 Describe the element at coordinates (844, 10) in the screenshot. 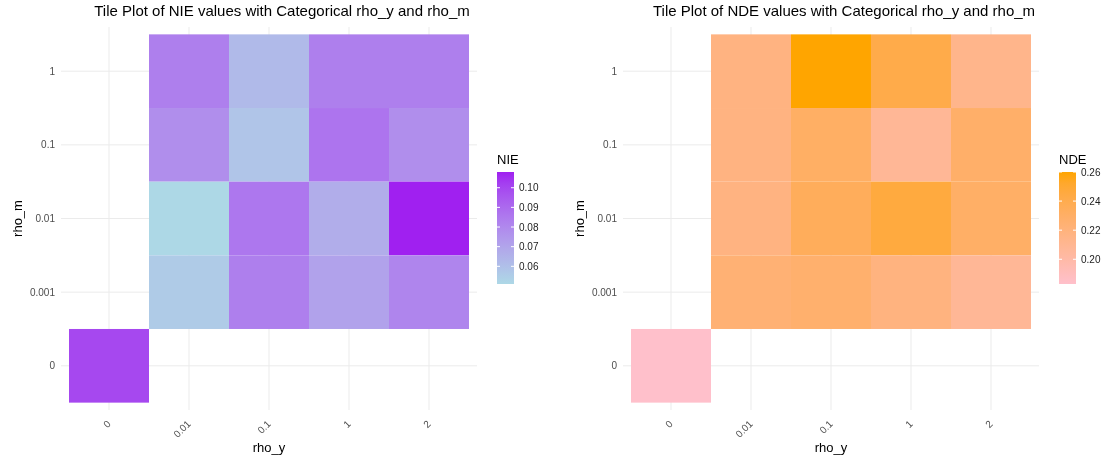

I see `chart-title: Tile Plot of NDE values with Categorical rho_y and rho_m` at that location.